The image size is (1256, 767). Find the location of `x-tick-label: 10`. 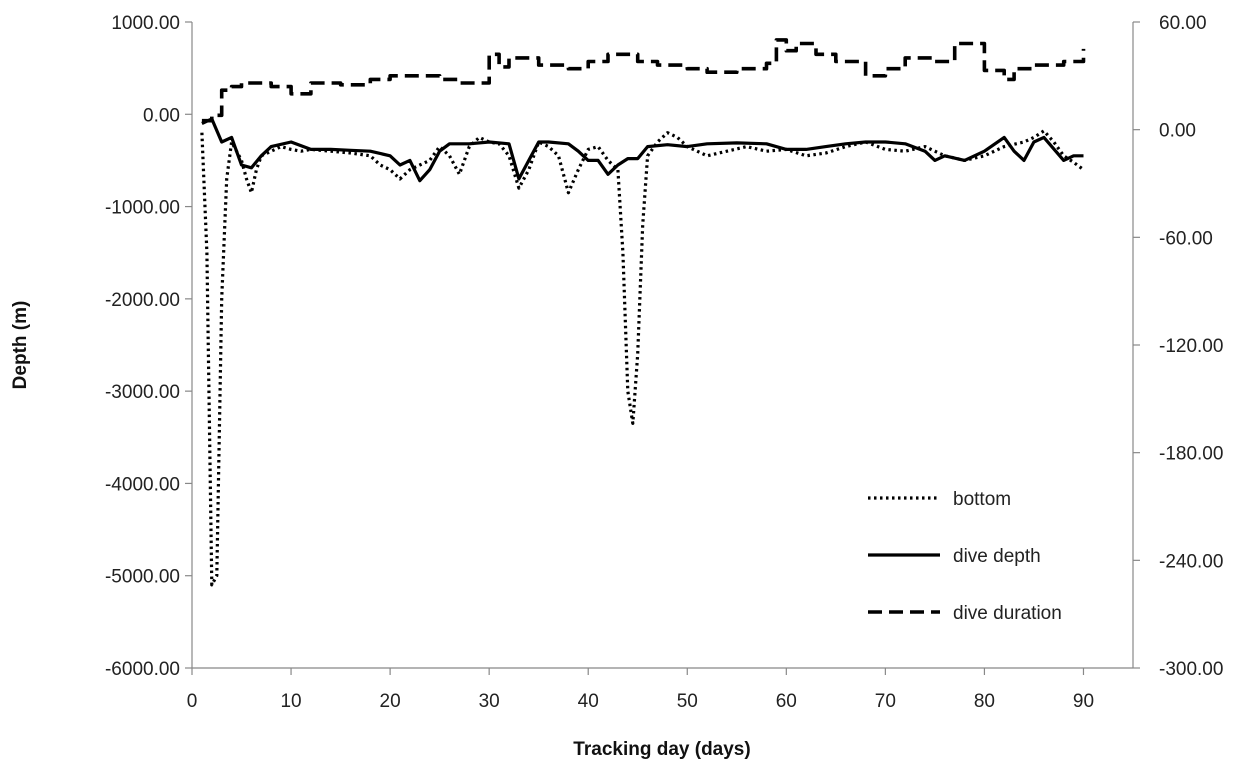

x-tick-label: 10 is located at coordinates (290, 701).